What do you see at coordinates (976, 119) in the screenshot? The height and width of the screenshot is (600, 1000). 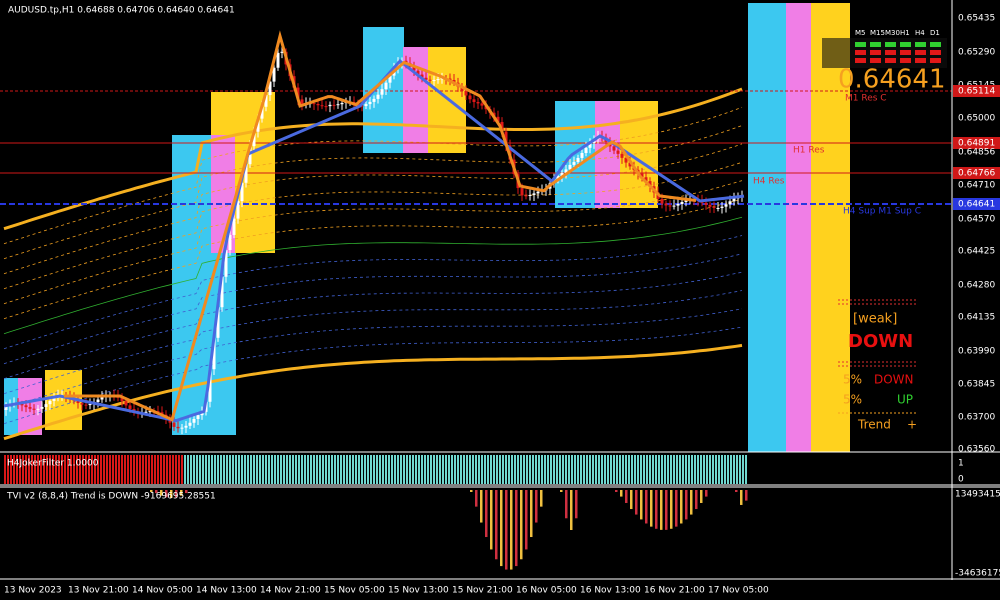 I see `price-label: 0.65000` at bounding box center [976, 119].